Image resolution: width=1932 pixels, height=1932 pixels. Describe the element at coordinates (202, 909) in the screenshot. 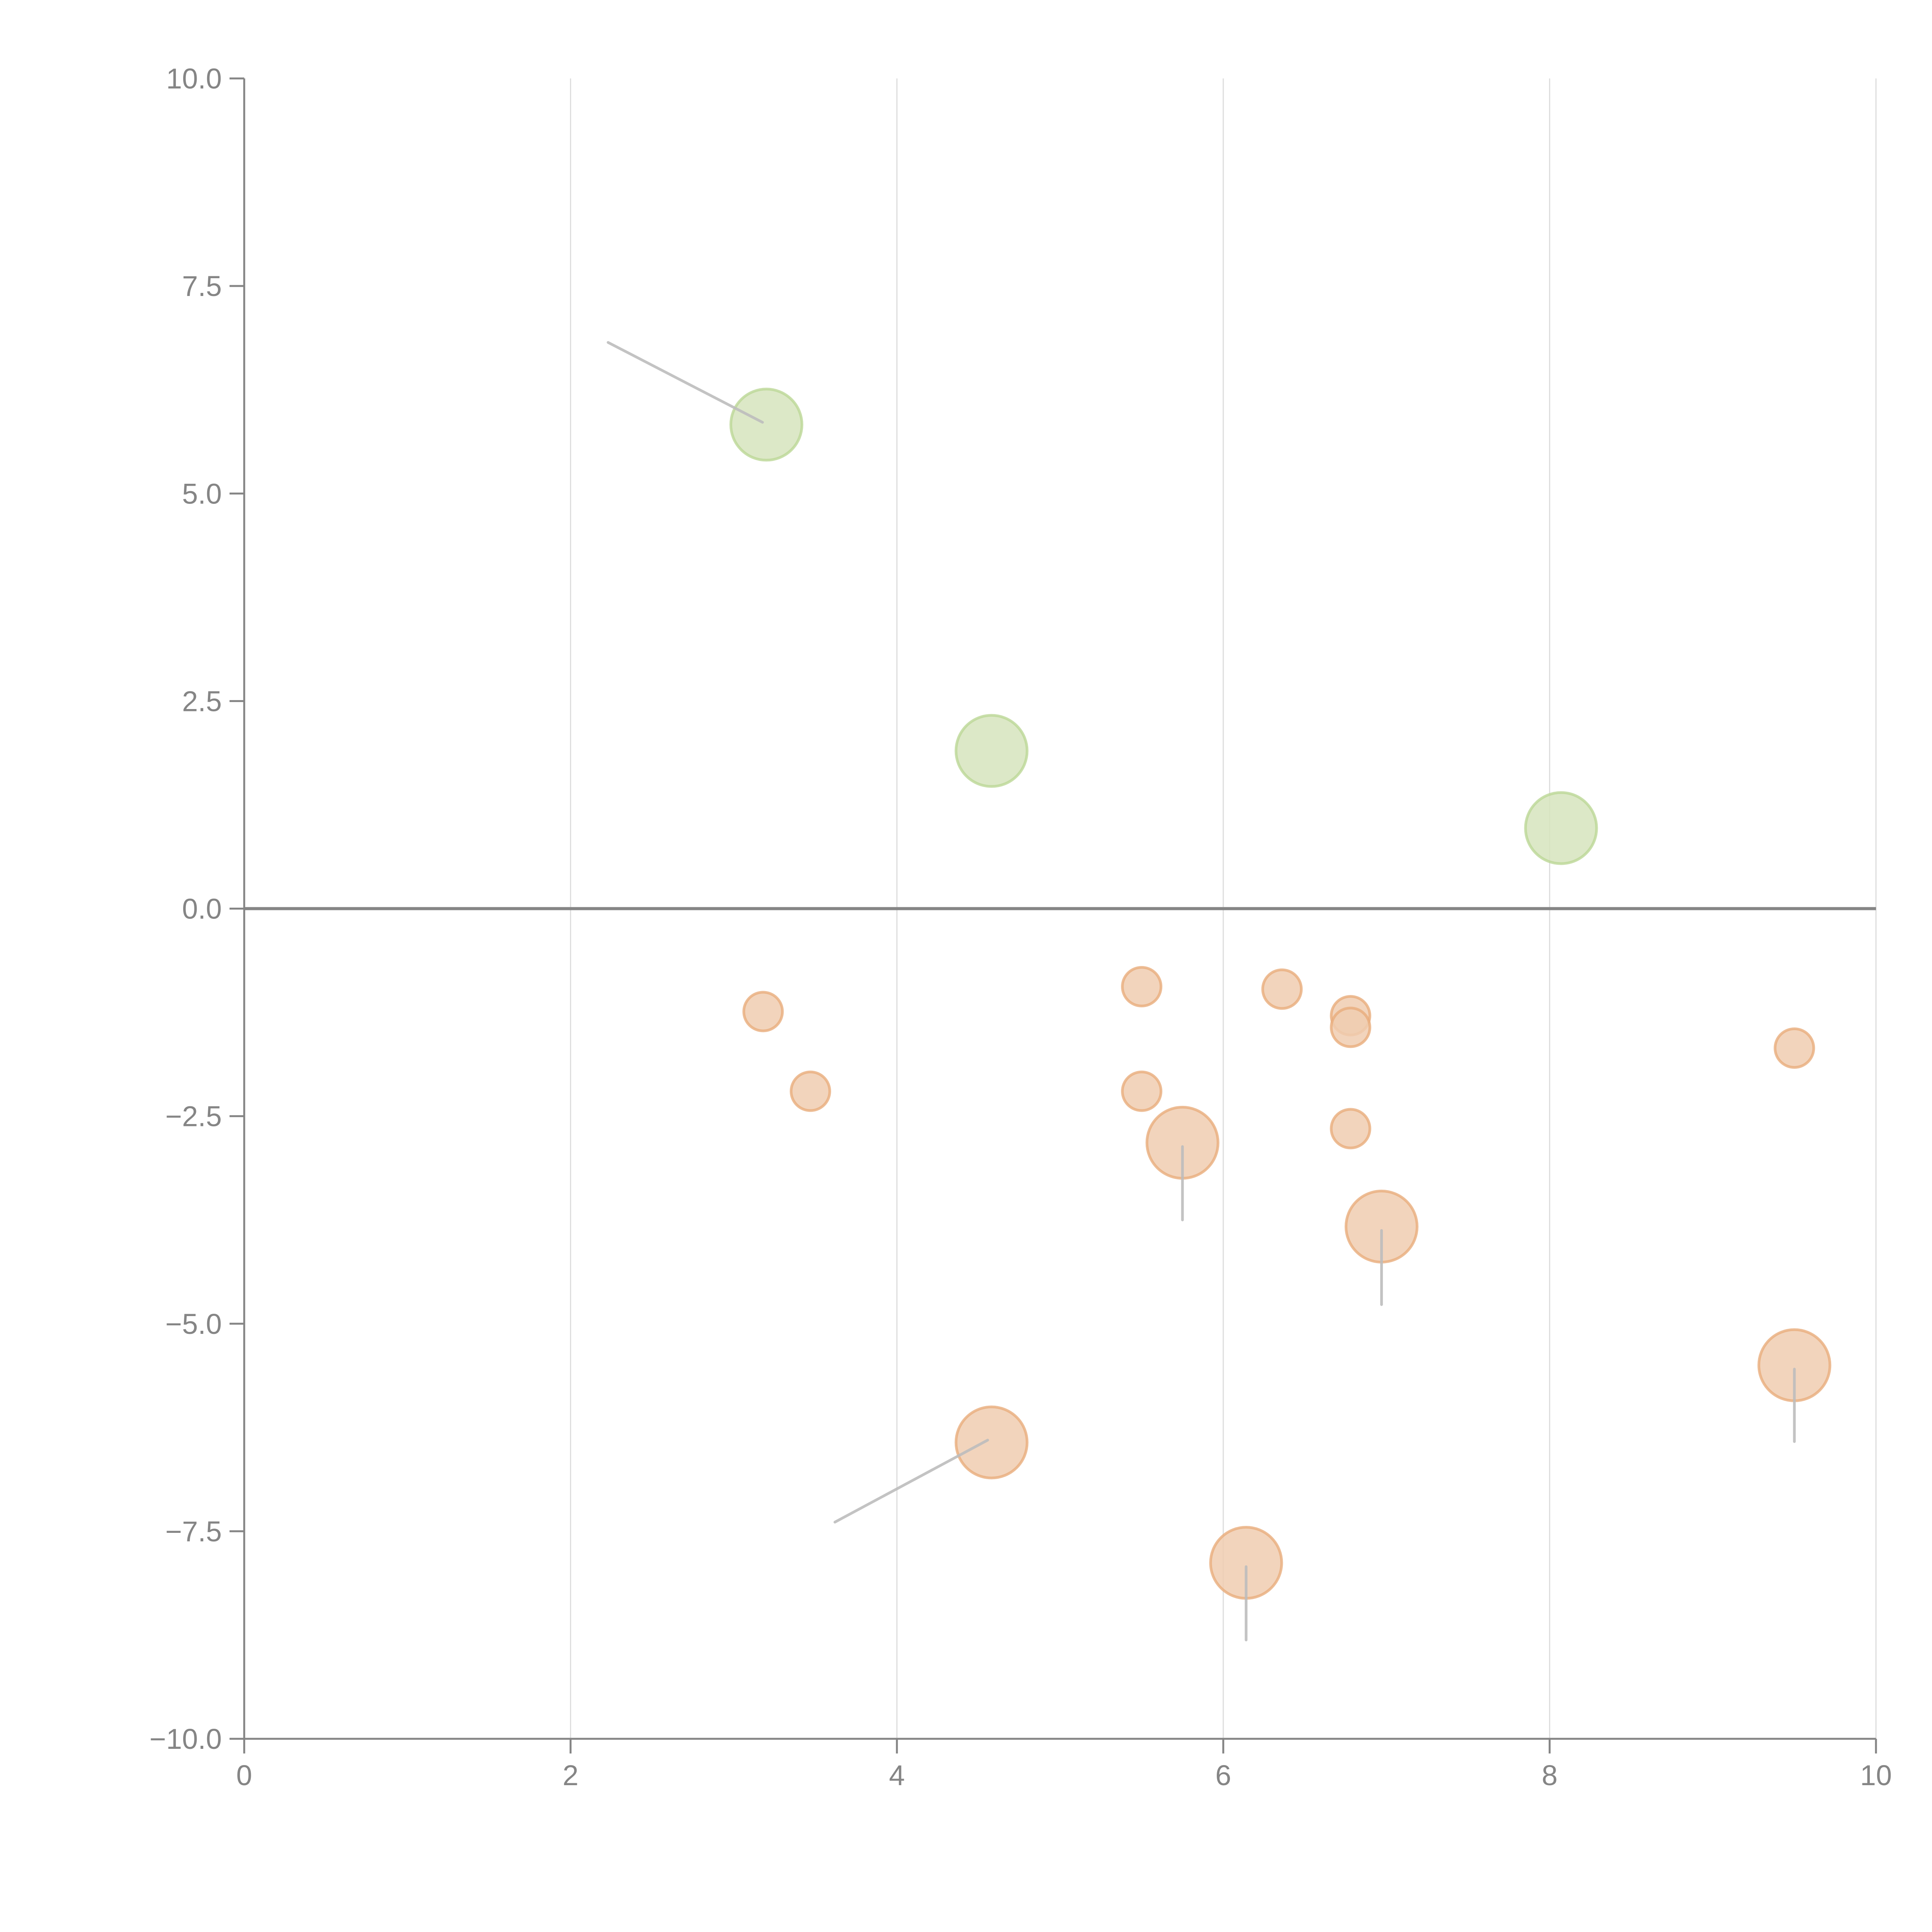

I see `y-tick-label: 0.0` at that location.